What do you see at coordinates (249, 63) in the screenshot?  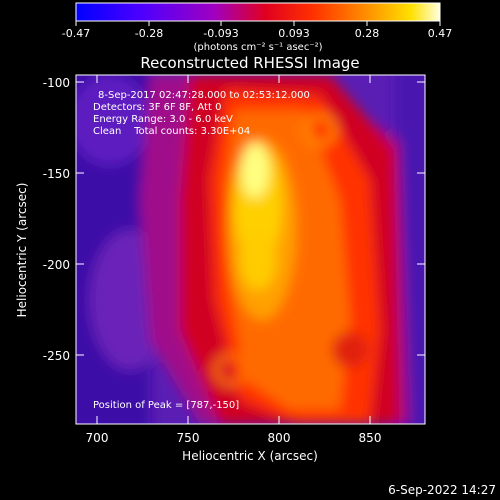 I see `chart-title: Reconstructed RHESSI Image` at bounding box center [249, 63].